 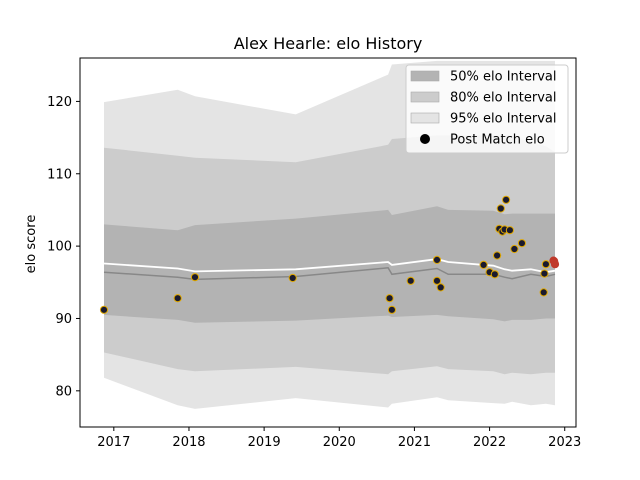 I want to click on median-line, so click(x=329, y=274).